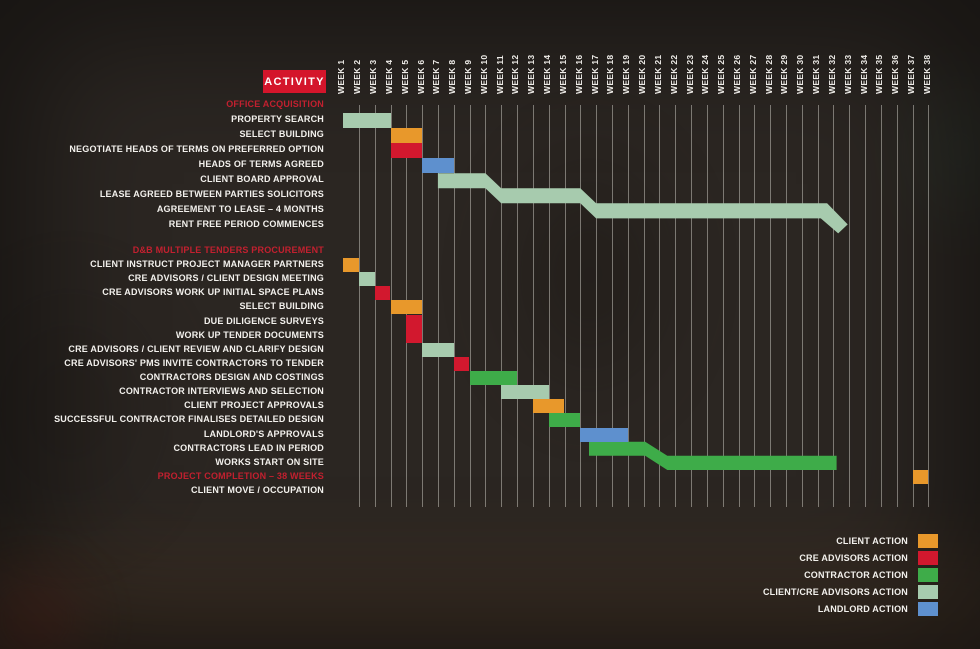 The height and width of the screenshot is (649, 980). I want to click on legend-label: LANDLORD ACTION, so click(862, 609).